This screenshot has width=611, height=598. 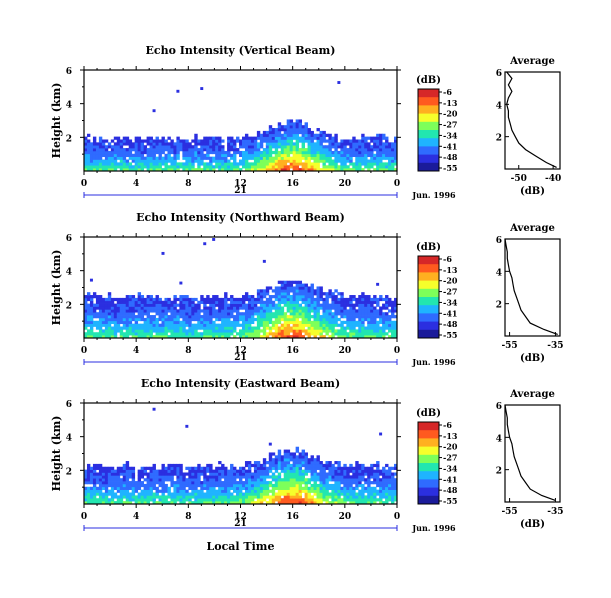 What do you see at coordinates (532, 61) in the screenshot?
I see `average-title: Average` at bounding box center [532, 61].